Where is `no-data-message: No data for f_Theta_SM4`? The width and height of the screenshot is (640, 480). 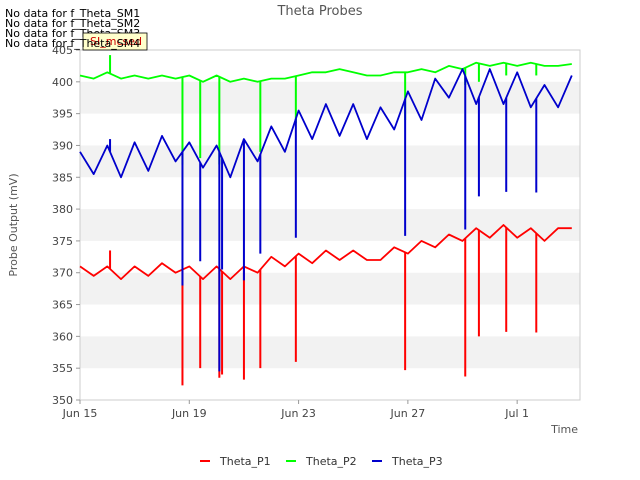
no-data-message: No data for f_Theta_SM4 is located at coordinates (72, 43).